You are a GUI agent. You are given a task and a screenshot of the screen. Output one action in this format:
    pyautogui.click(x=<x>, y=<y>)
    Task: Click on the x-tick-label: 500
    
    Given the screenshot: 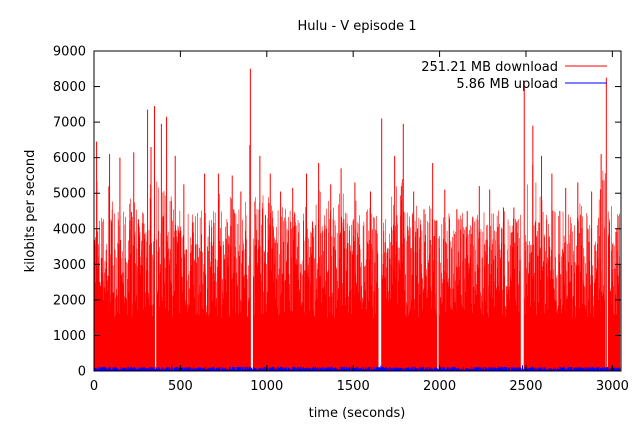 What is the action you would take?
    pyautogui.click(x=180, y=386)
    